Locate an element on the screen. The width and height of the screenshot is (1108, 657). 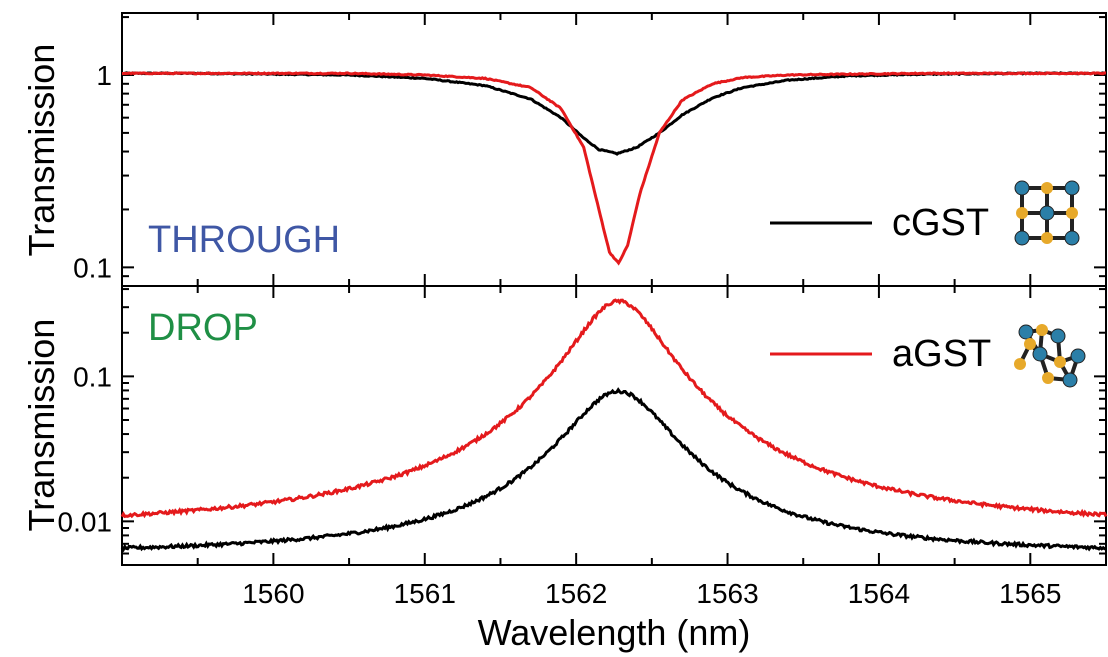
x-axis-label: Wavelength (nm) is located at coordinates (614, 632).